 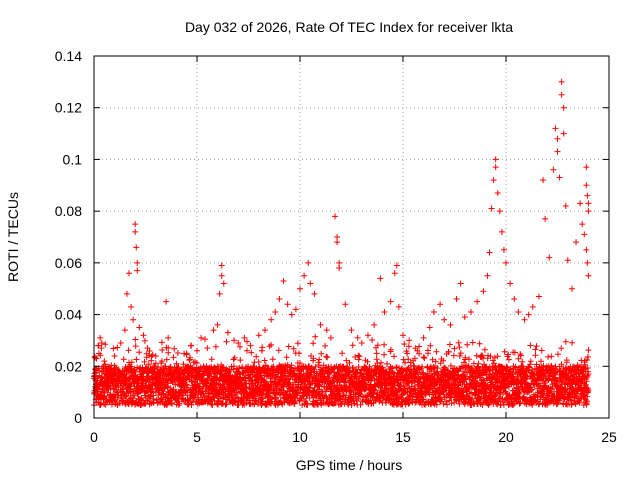 What do you see at coordinates (403, 437) in the screenshot?
I see `x-tick-label: 15` at bounding box center [403, 437].